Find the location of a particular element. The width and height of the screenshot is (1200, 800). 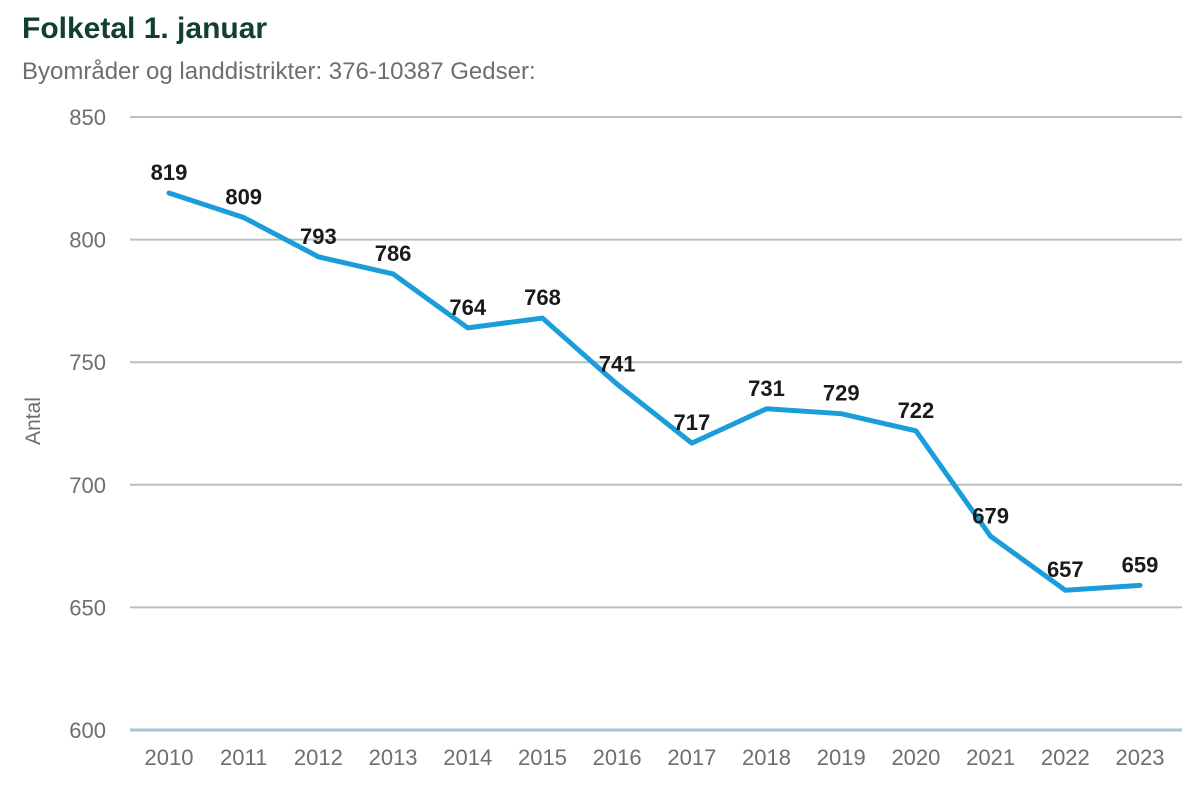

data-point-label: 819 is located at coordinates (169, 172).